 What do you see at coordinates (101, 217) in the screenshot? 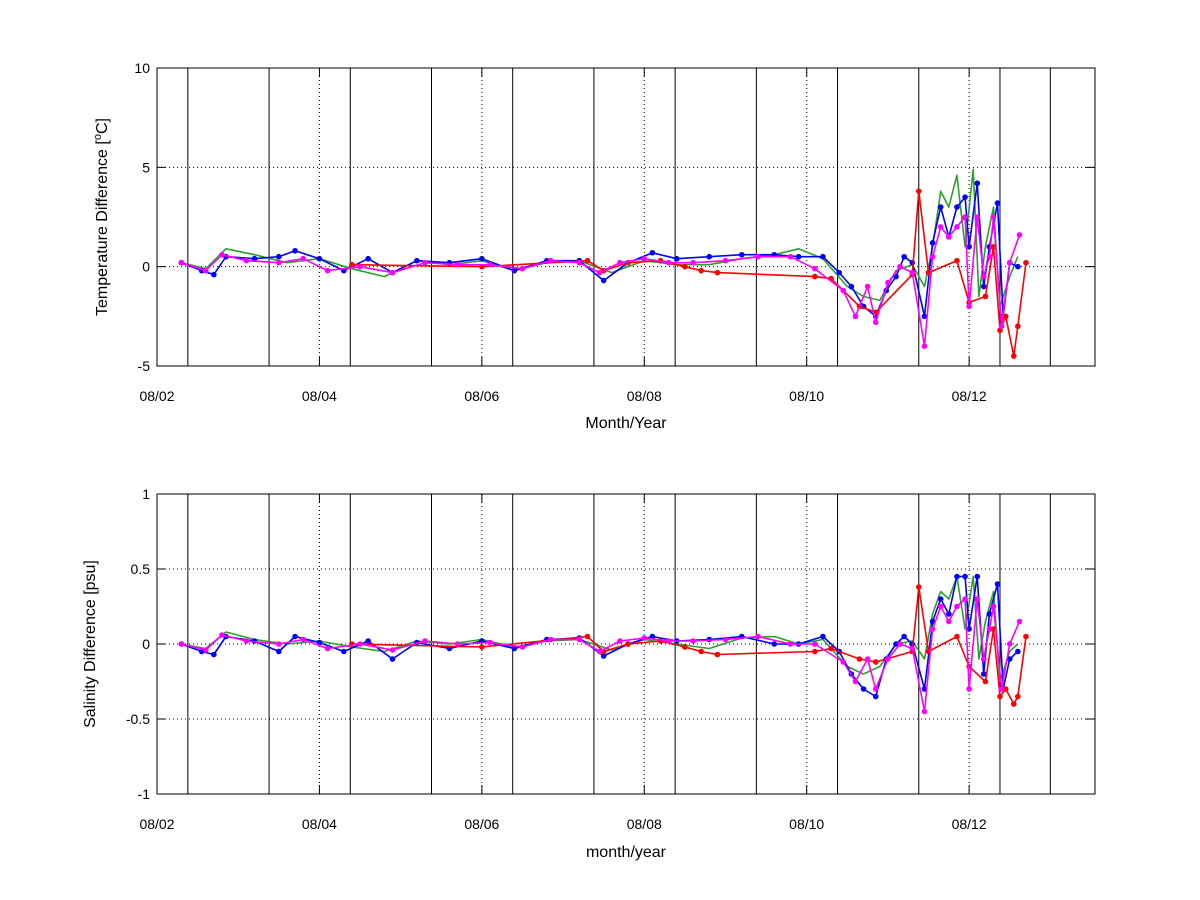
I see `y-axis-label: Temperature Difference [oC]` at bounding box center [101, 217].